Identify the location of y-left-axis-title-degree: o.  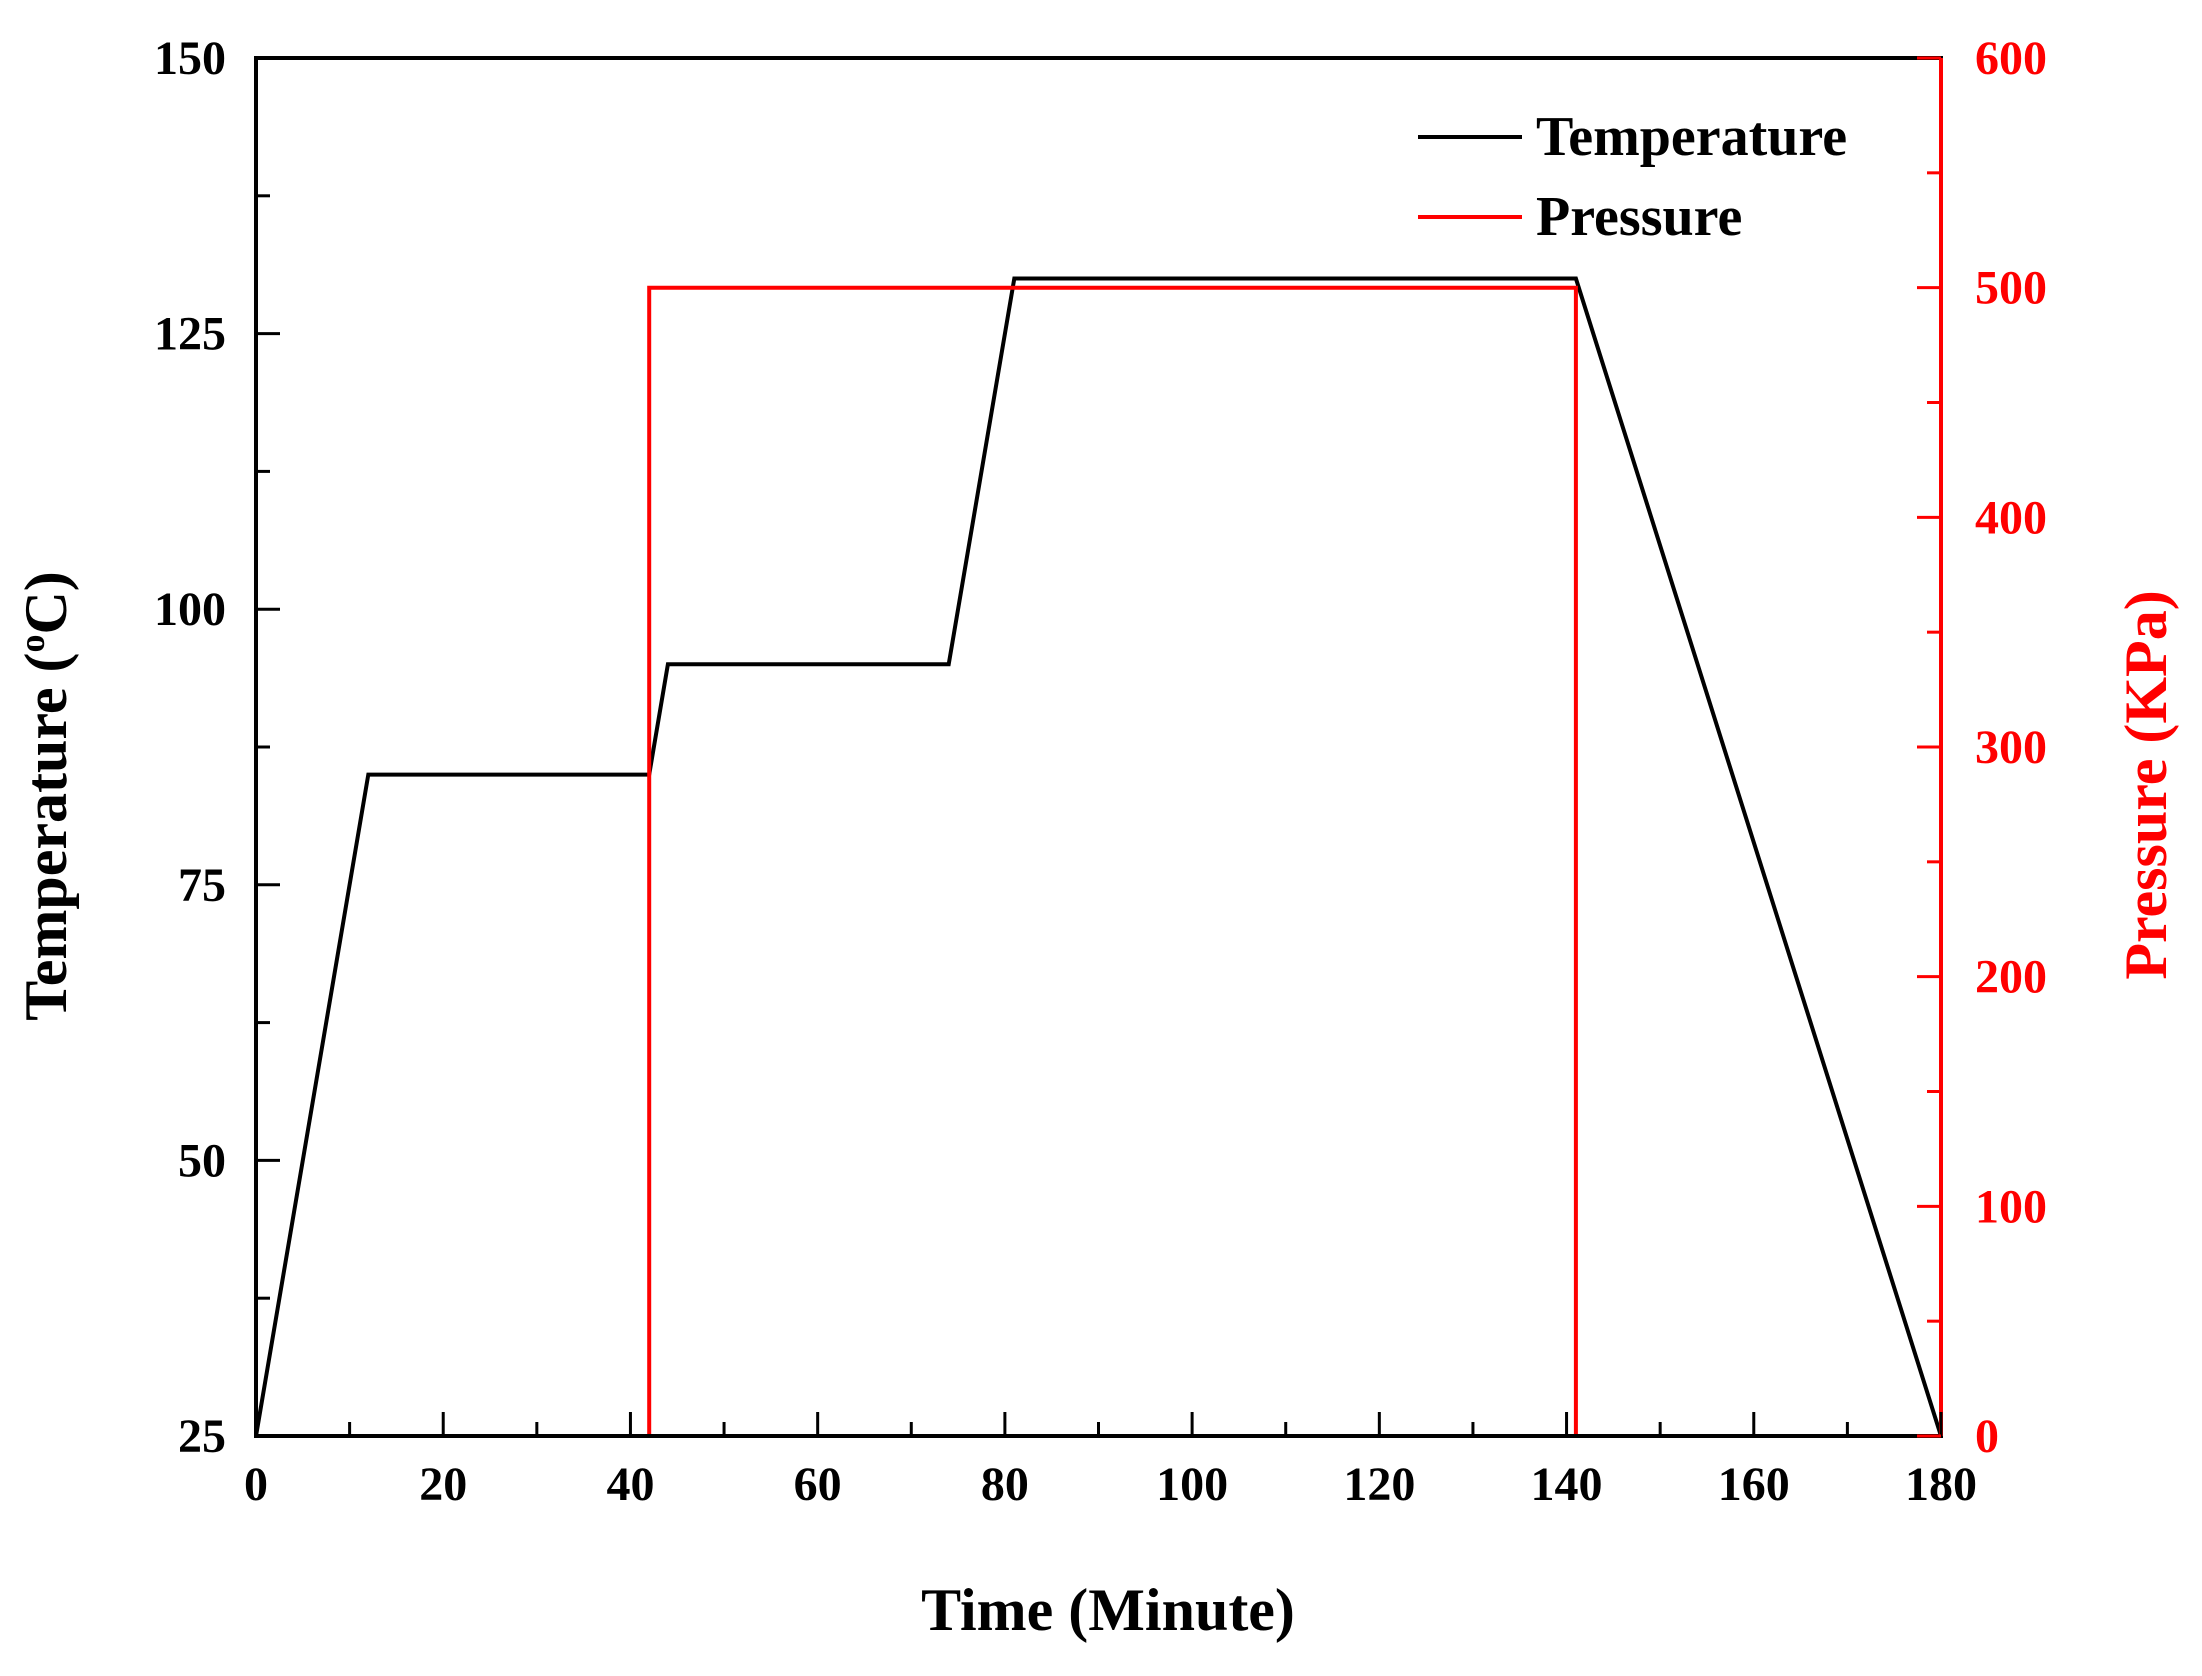
(32, 644).